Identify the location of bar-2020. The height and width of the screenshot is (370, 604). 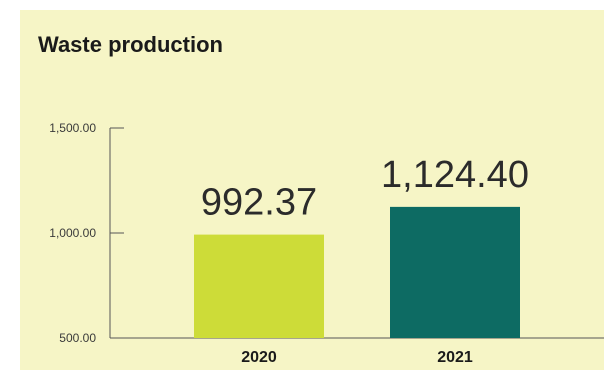
(259, 286).